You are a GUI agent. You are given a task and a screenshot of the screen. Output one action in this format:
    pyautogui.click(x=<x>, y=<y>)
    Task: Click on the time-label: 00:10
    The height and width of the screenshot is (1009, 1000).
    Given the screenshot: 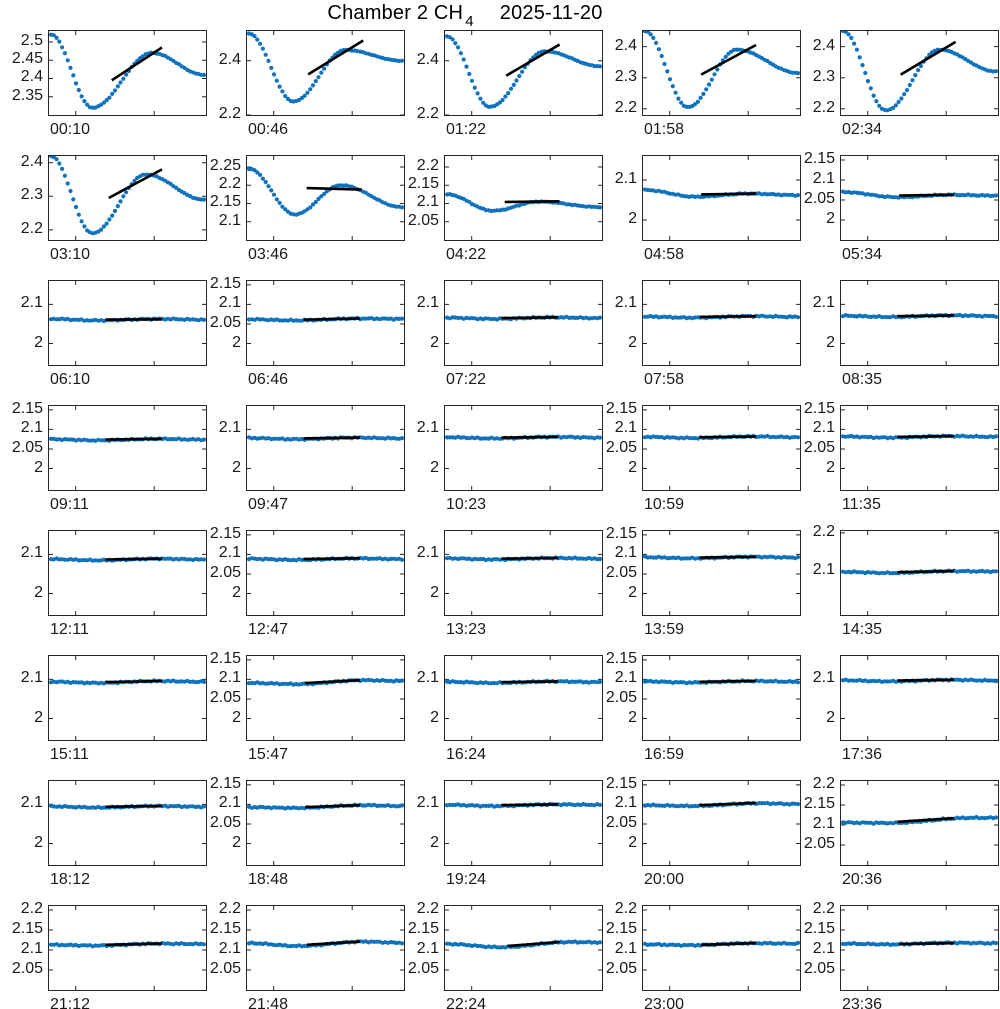 What is the action you would take?
    pyautogui.click(x=70, y=129)
    